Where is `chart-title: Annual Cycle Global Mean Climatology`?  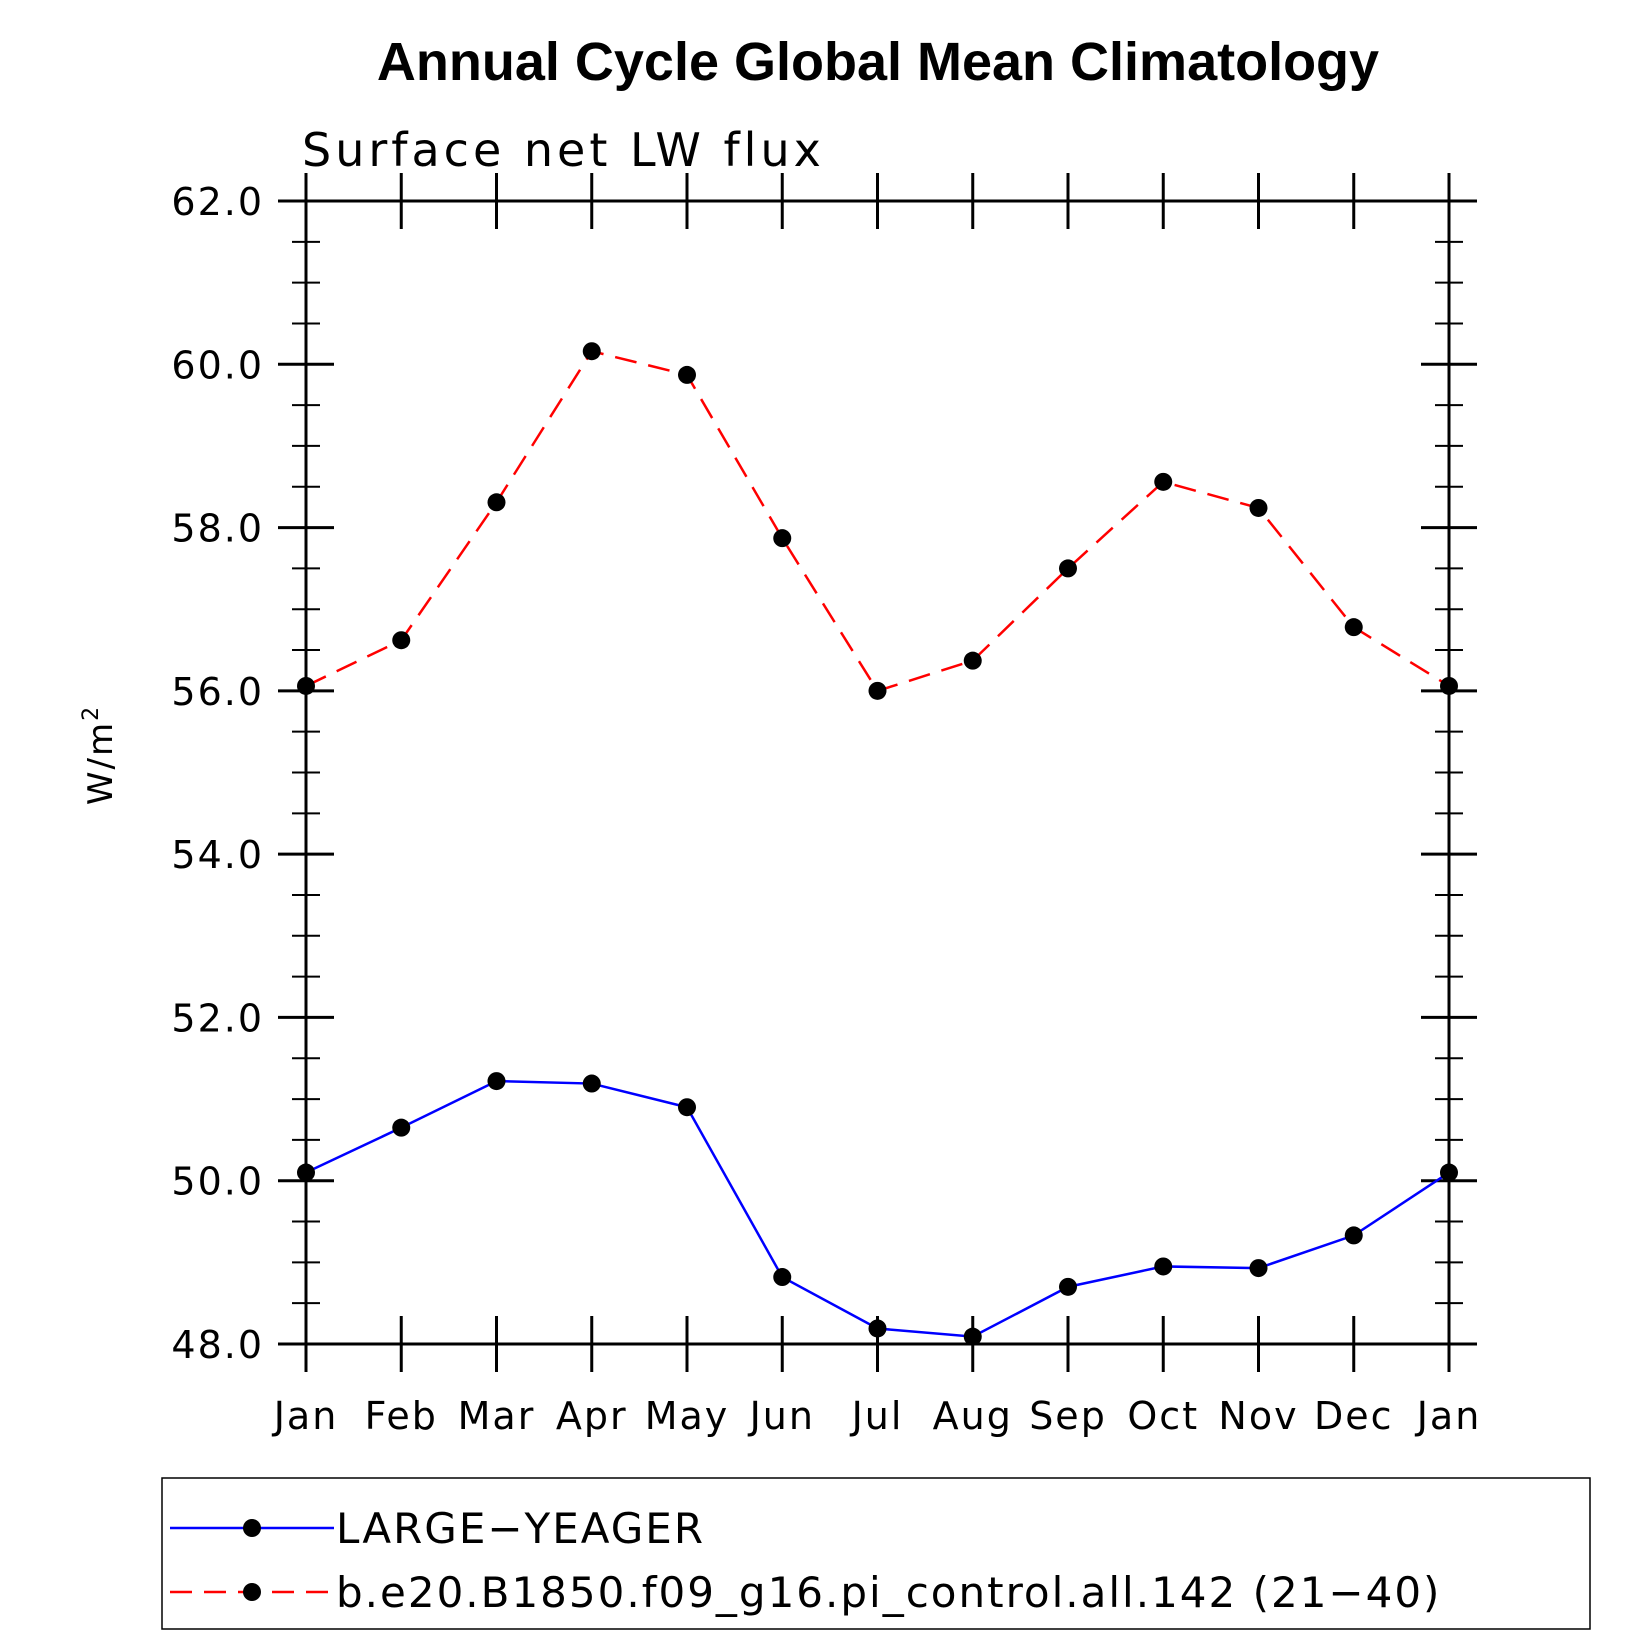
chart-title: Annual Cycle Global Mean Climatology is located at coordinates (878, 62).